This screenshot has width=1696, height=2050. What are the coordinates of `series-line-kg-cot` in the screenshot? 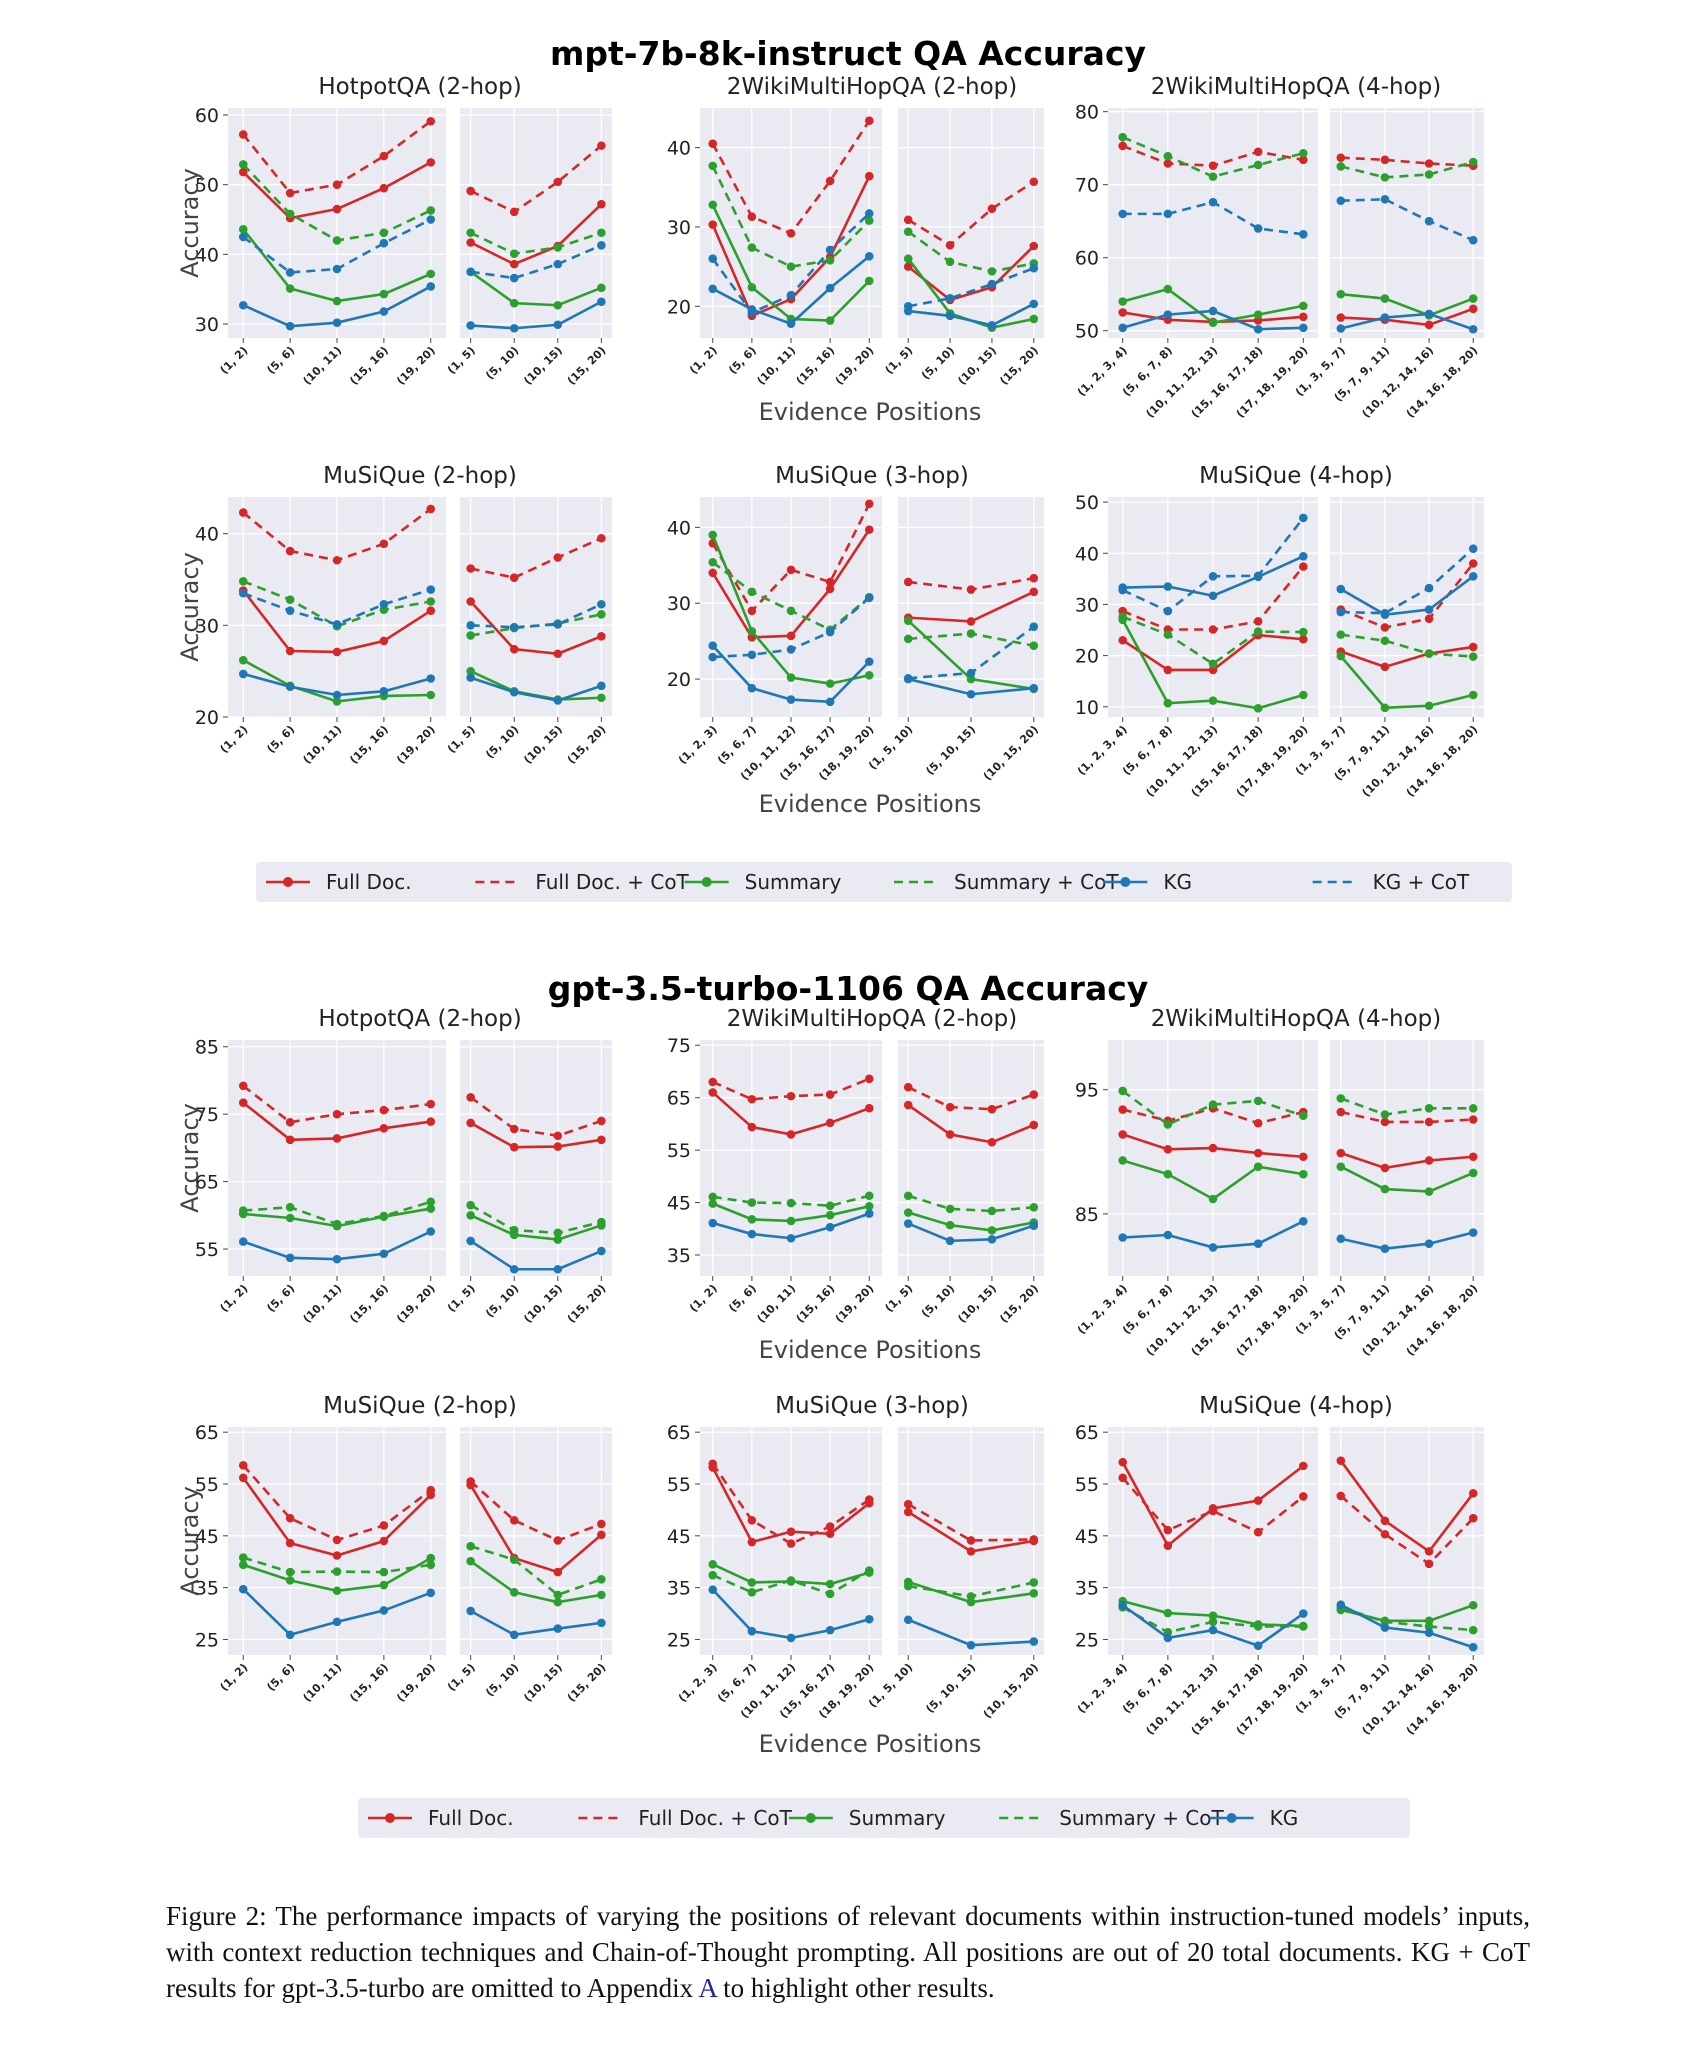 It's located at (536, 616).